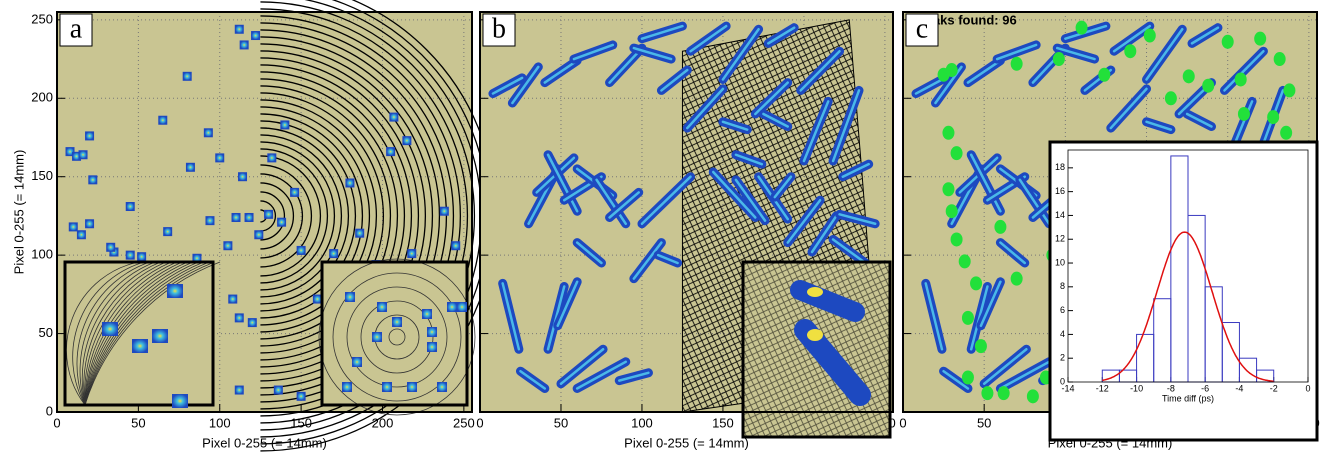 This screenshot has width=1324, height=452. Describe the element at coordinates (464, 422) in the screenshot. I see `x-tick-label: 250` at that location.